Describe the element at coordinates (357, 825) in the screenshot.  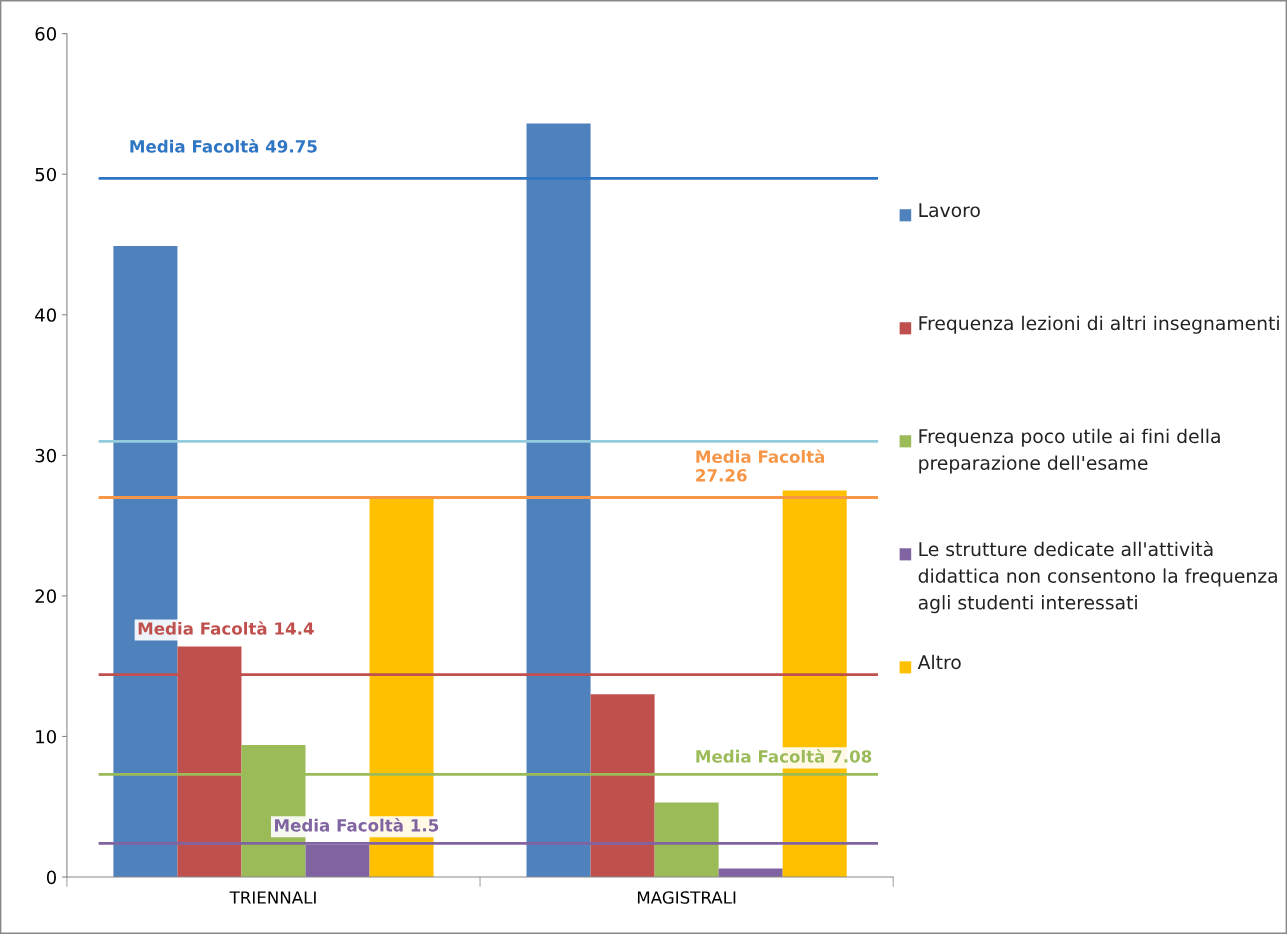
I see `ref-line-label: Media Facoltà 1.5` at that location.